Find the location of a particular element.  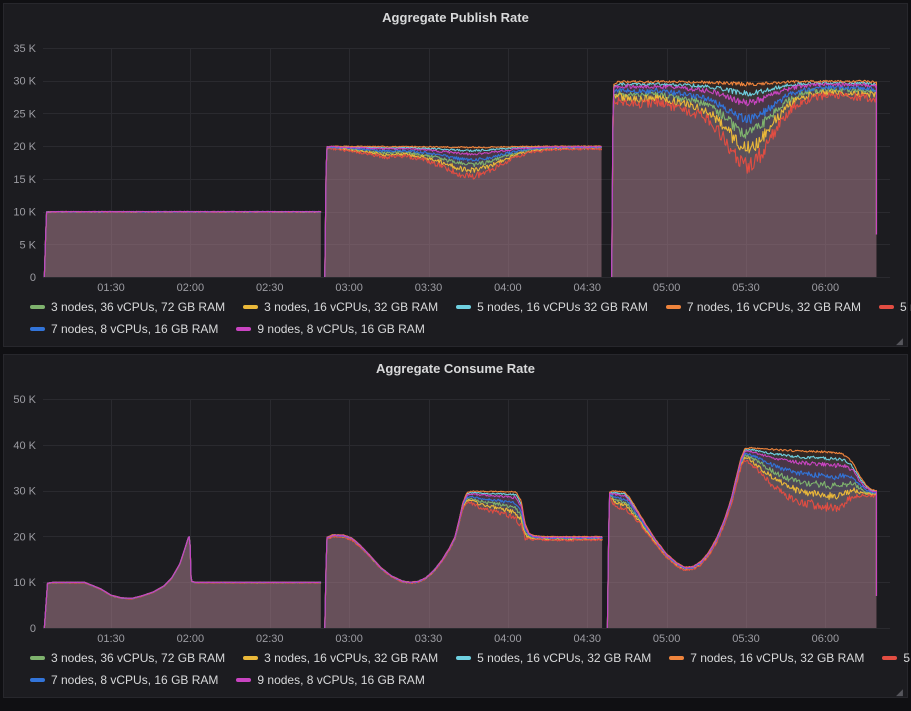

panel-title-text: Aggregate Consume Rate is located at coordinates (455, 368).